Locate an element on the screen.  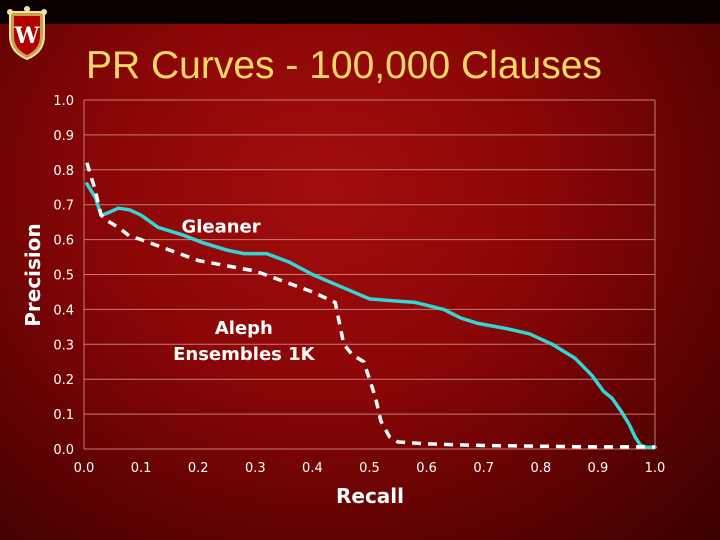
series-label: Aleph is located at coordinates (244, 328).